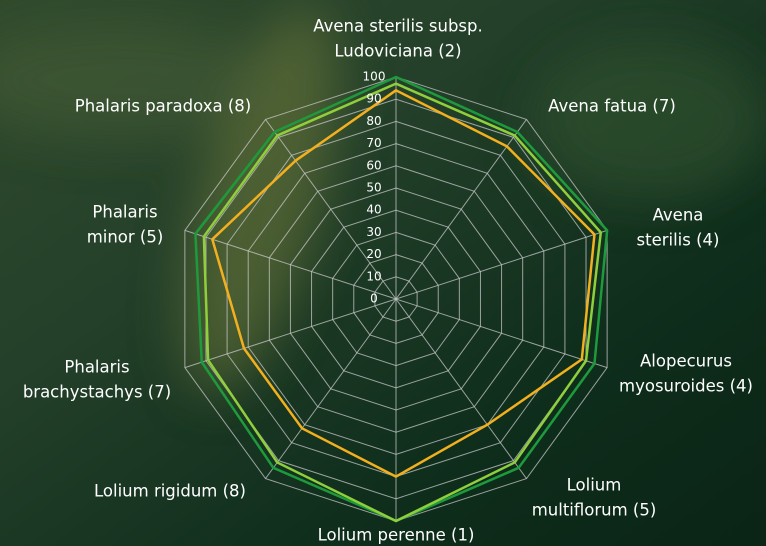 This screenshot has height=546, width=766. Describe the element at coordinates (373, 276) in the screenshot. I see `r-tick-label: 10` at that location.